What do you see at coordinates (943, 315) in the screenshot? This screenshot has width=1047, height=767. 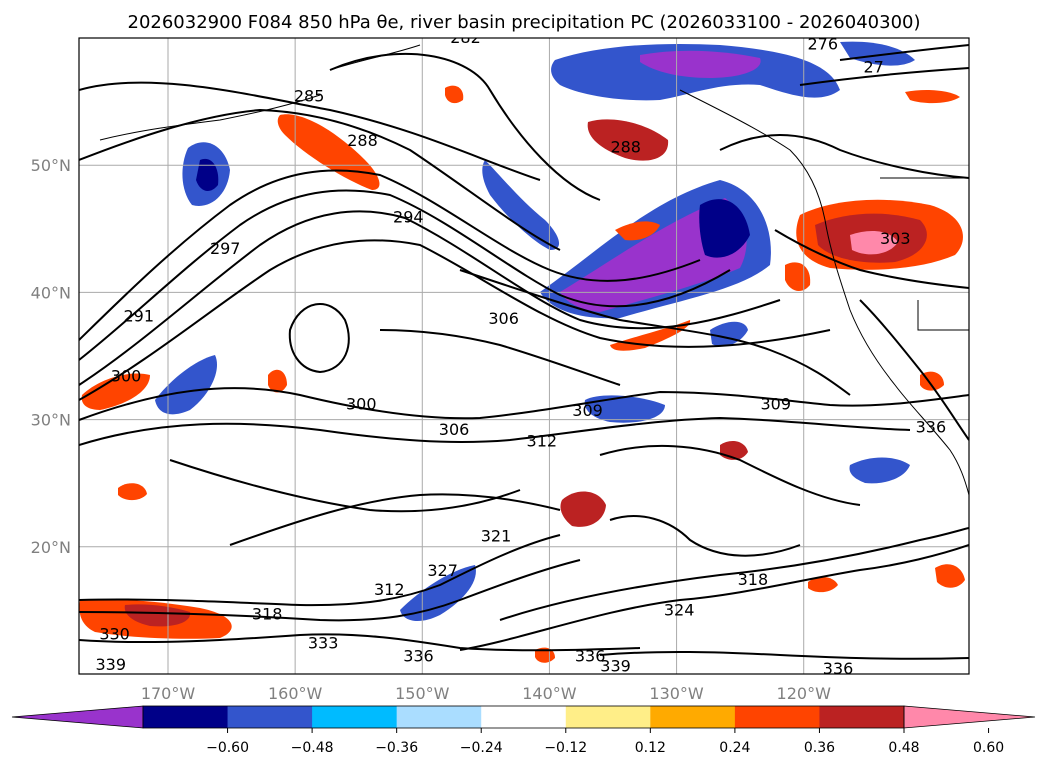 I see `state-border` at bounding box center [943, 315].